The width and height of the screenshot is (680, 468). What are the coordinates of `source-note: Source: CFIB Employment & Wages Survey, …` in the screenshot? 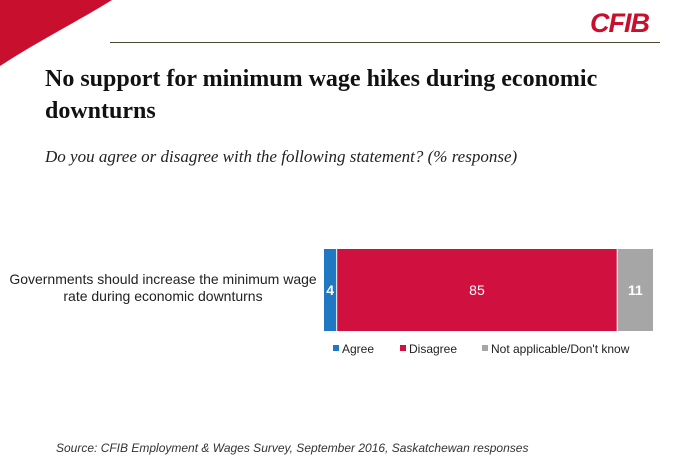 It's located at (292, 448).